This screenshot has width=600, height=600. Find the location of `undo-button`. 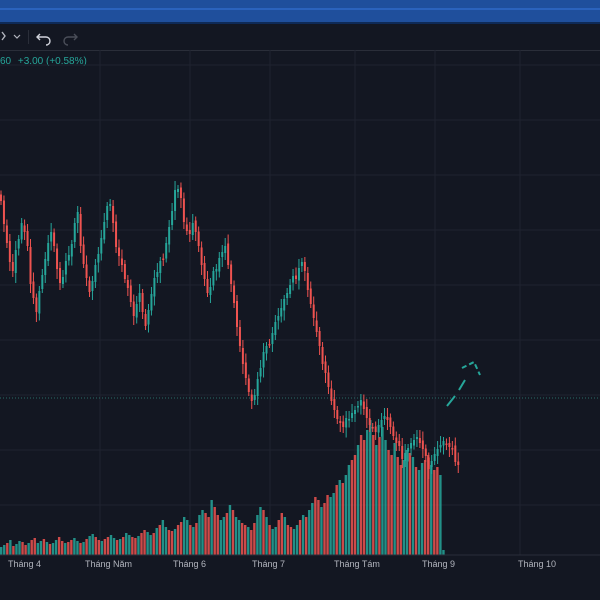

undo-button is located at coordinates (44, 37).